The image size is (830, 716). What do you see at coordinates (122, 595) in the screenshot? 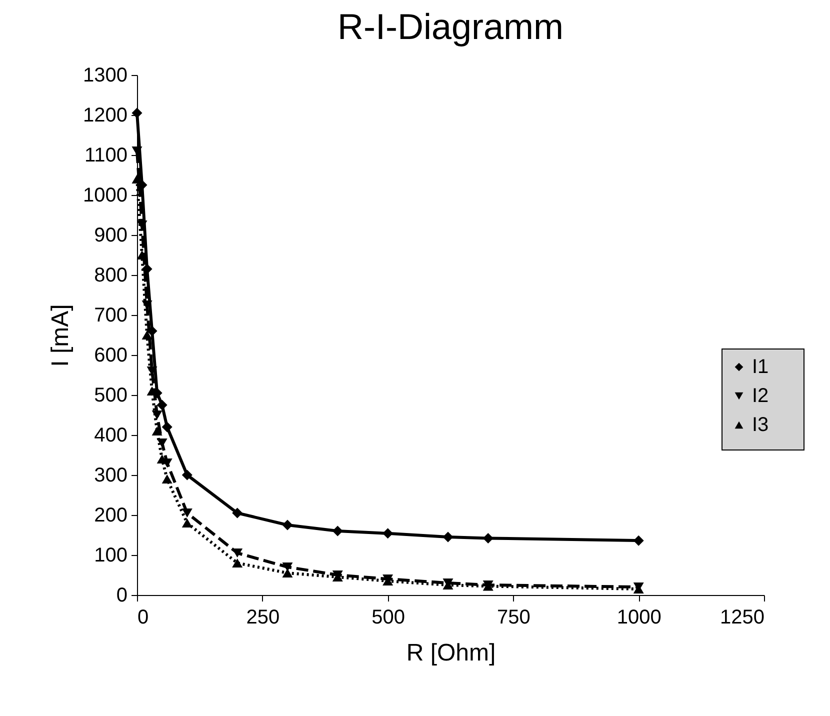
I see `y-tick-label: 0` at bounding box center [122, 595].